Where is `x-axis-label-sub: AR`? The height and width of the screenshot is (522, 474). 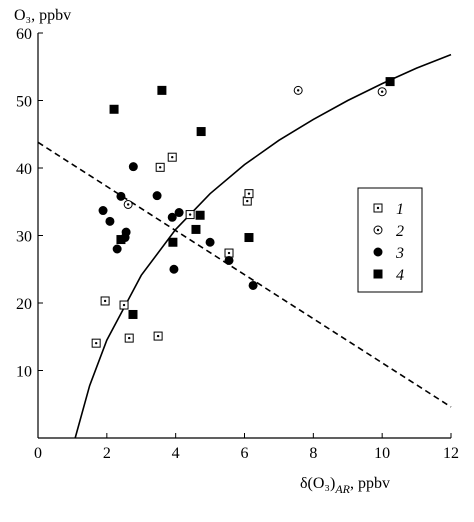
x-axis-label-sub: AR is located at coordinates (342, 489).